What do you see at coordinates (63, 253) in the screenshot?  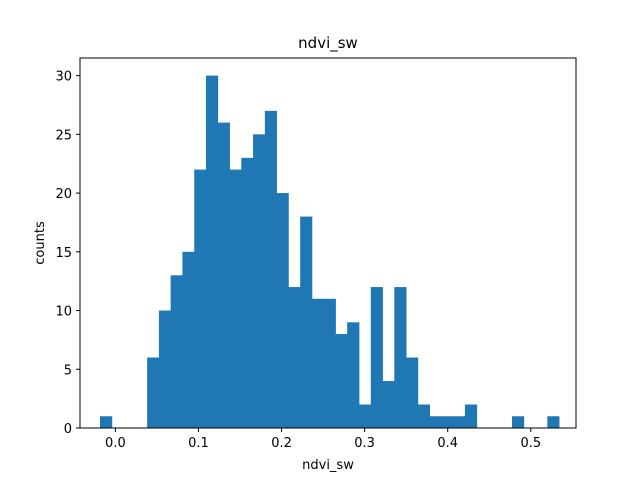 I see `y-tick-label: 15` at bounding box center [63, 253].